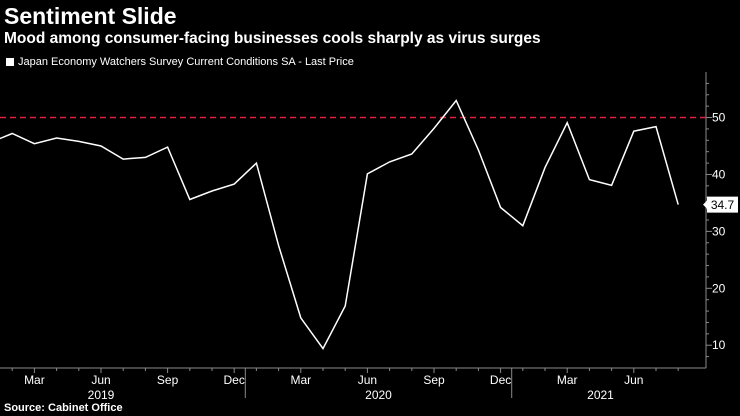 This screenshot has width=740, height=416. Describe the element at coordinates (63, 408) in the screenshot. I see `source-note: Source: Cabinet Office` at that location.